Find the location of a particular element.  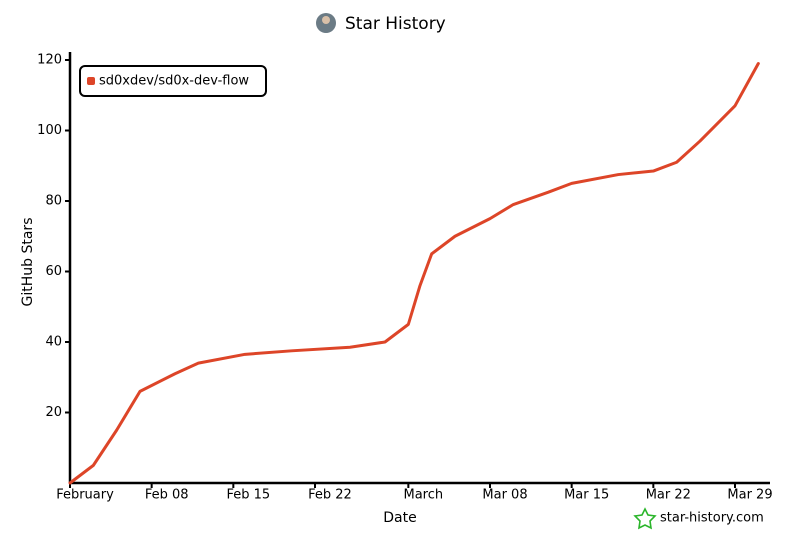

legend-label: sd0xdev/sd0x-dev-flow is located at coordinates (174, 81).